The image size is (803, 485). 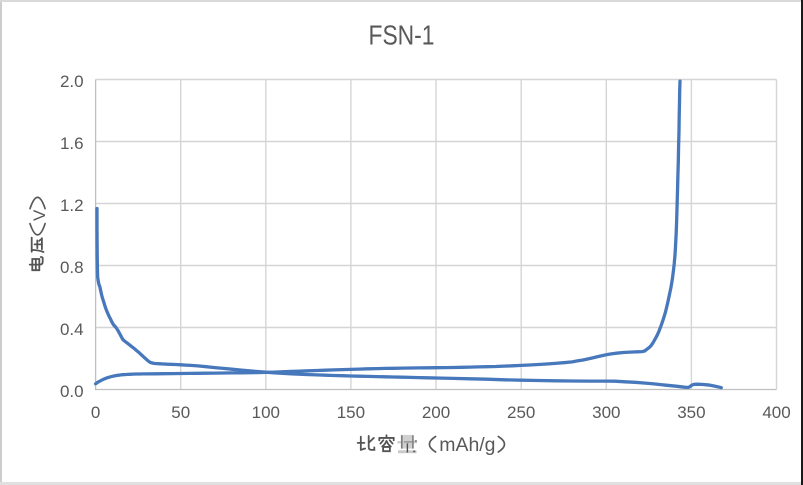 What do you see at coordinates (95, 412) in the screenshot?
I see `svg-text: 0` at bounding box center [95, 412].